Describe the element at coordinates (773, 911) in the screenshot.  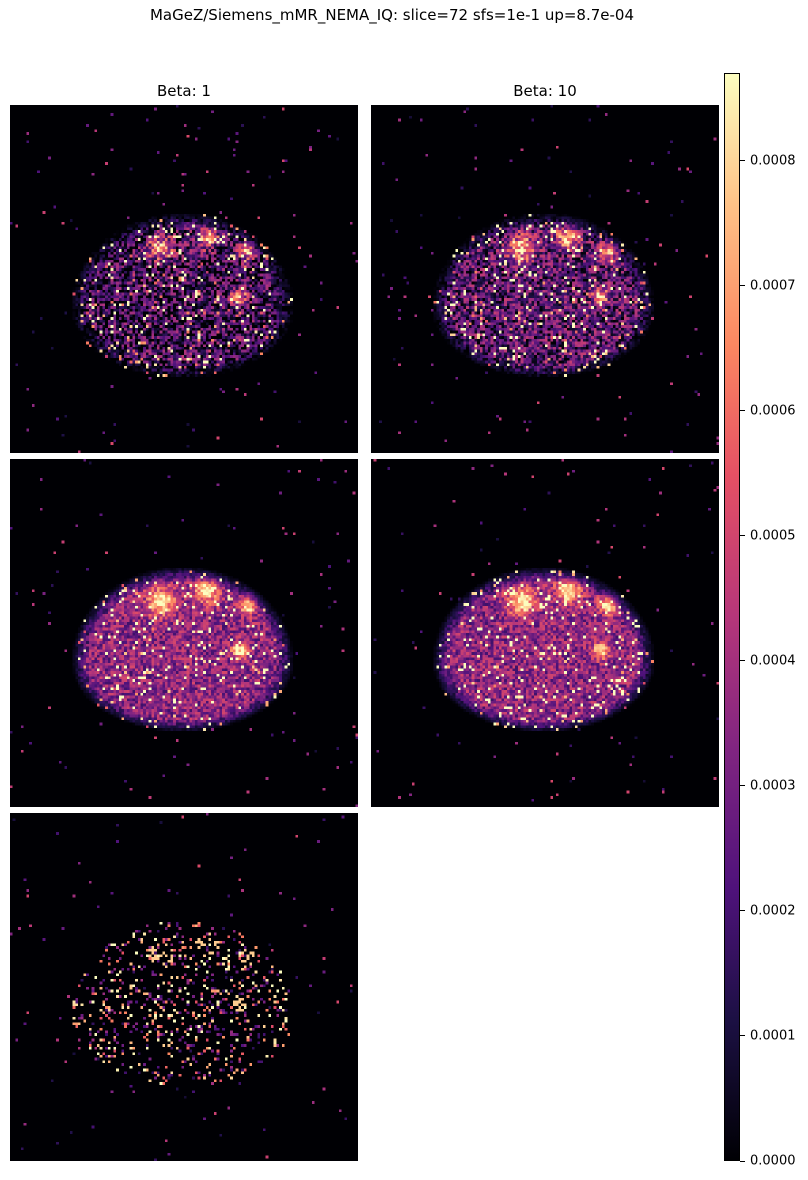
I see `colorbar-tick-label: 0.0002` at that location.